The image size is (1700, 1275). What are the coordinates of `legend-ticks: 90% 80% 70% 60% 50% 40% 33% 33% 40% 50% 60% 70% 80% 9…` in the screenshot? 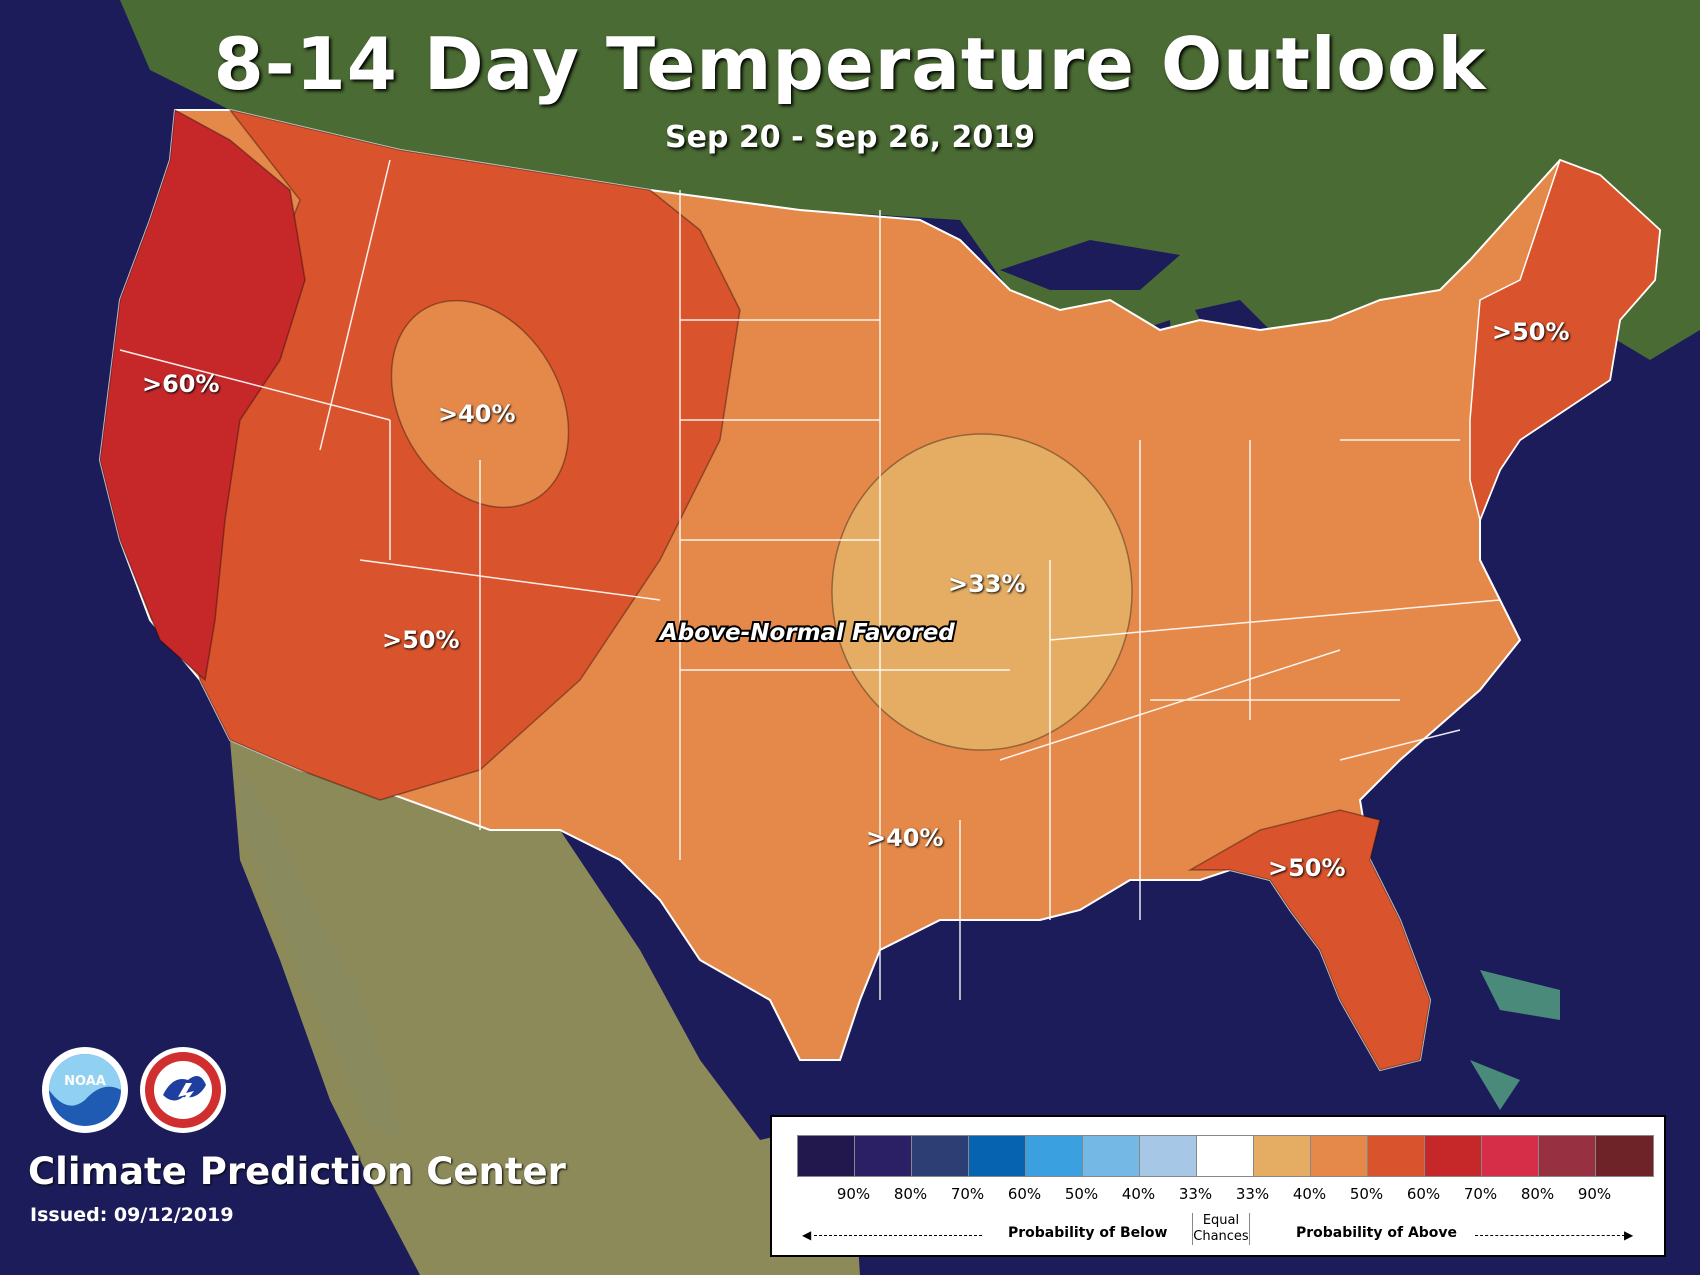 It's located at (1210, 1194).